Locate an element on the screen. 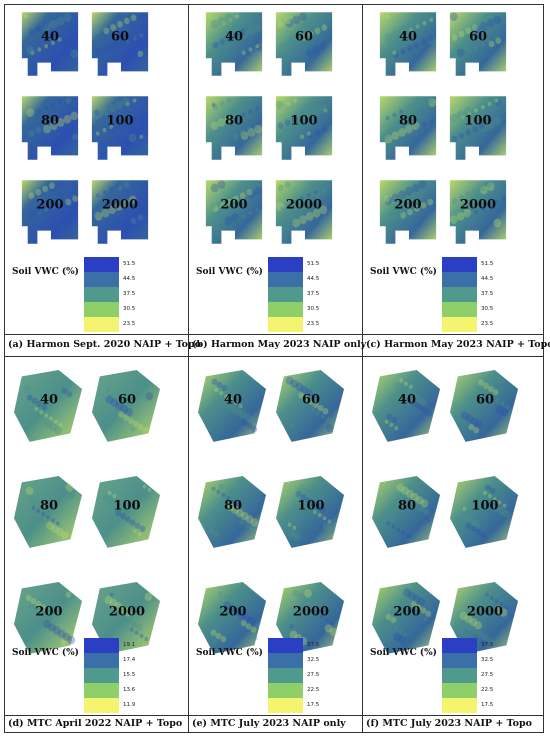 The image size is (550, 739). panel-caption-b: (b) Harmon May 2023 NAIP only is located at coordinates (279, 344).